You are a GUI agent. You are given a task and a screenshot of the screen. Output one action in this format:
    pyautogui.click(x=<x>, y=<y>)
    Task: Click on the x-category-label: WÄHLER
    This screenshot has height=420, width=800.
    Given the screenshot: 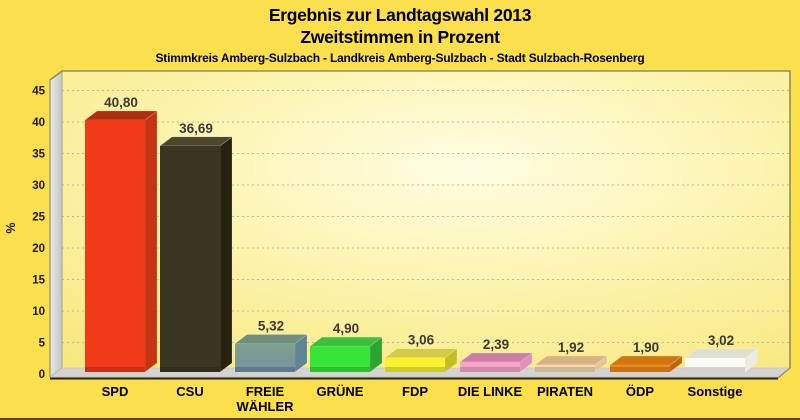 What is the action you would take?
    pyautogui.click(x=265, y=406)
    